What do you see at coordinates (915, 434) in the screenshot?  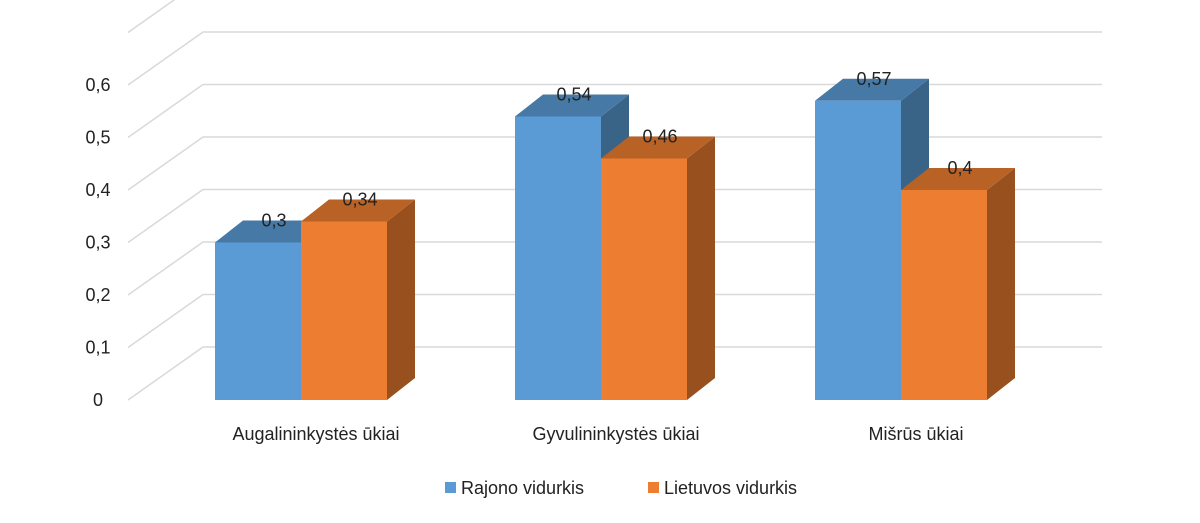 I see `x-category-label: Mišrūs ūkiai` at bounding box center [915, 434].